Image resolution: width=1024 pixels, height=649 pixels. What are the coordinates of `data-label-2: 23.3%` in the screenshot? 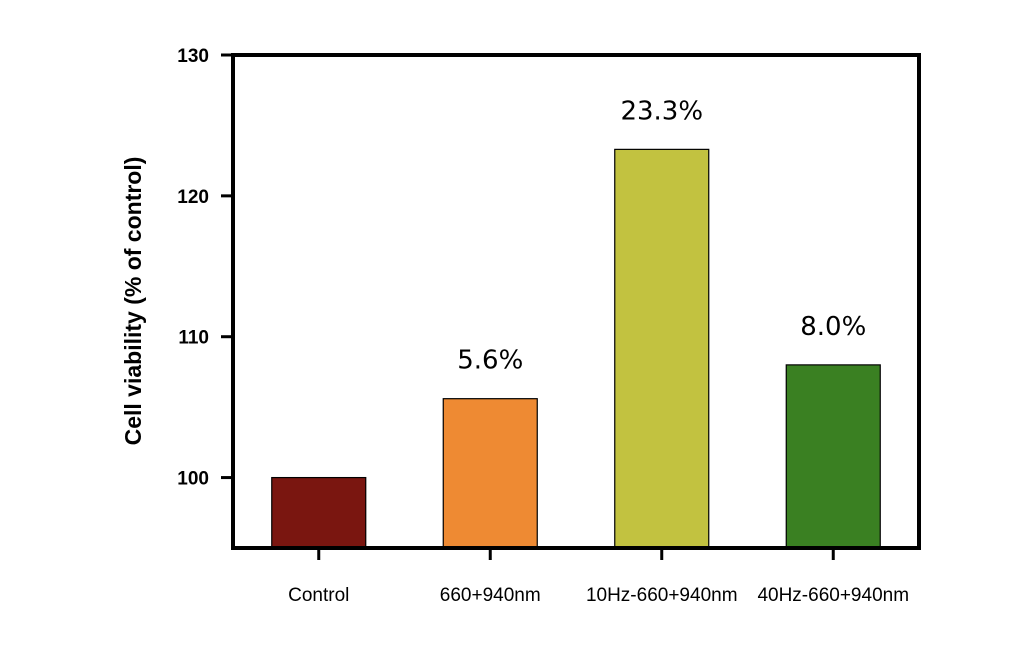 It's located at (661, 111).